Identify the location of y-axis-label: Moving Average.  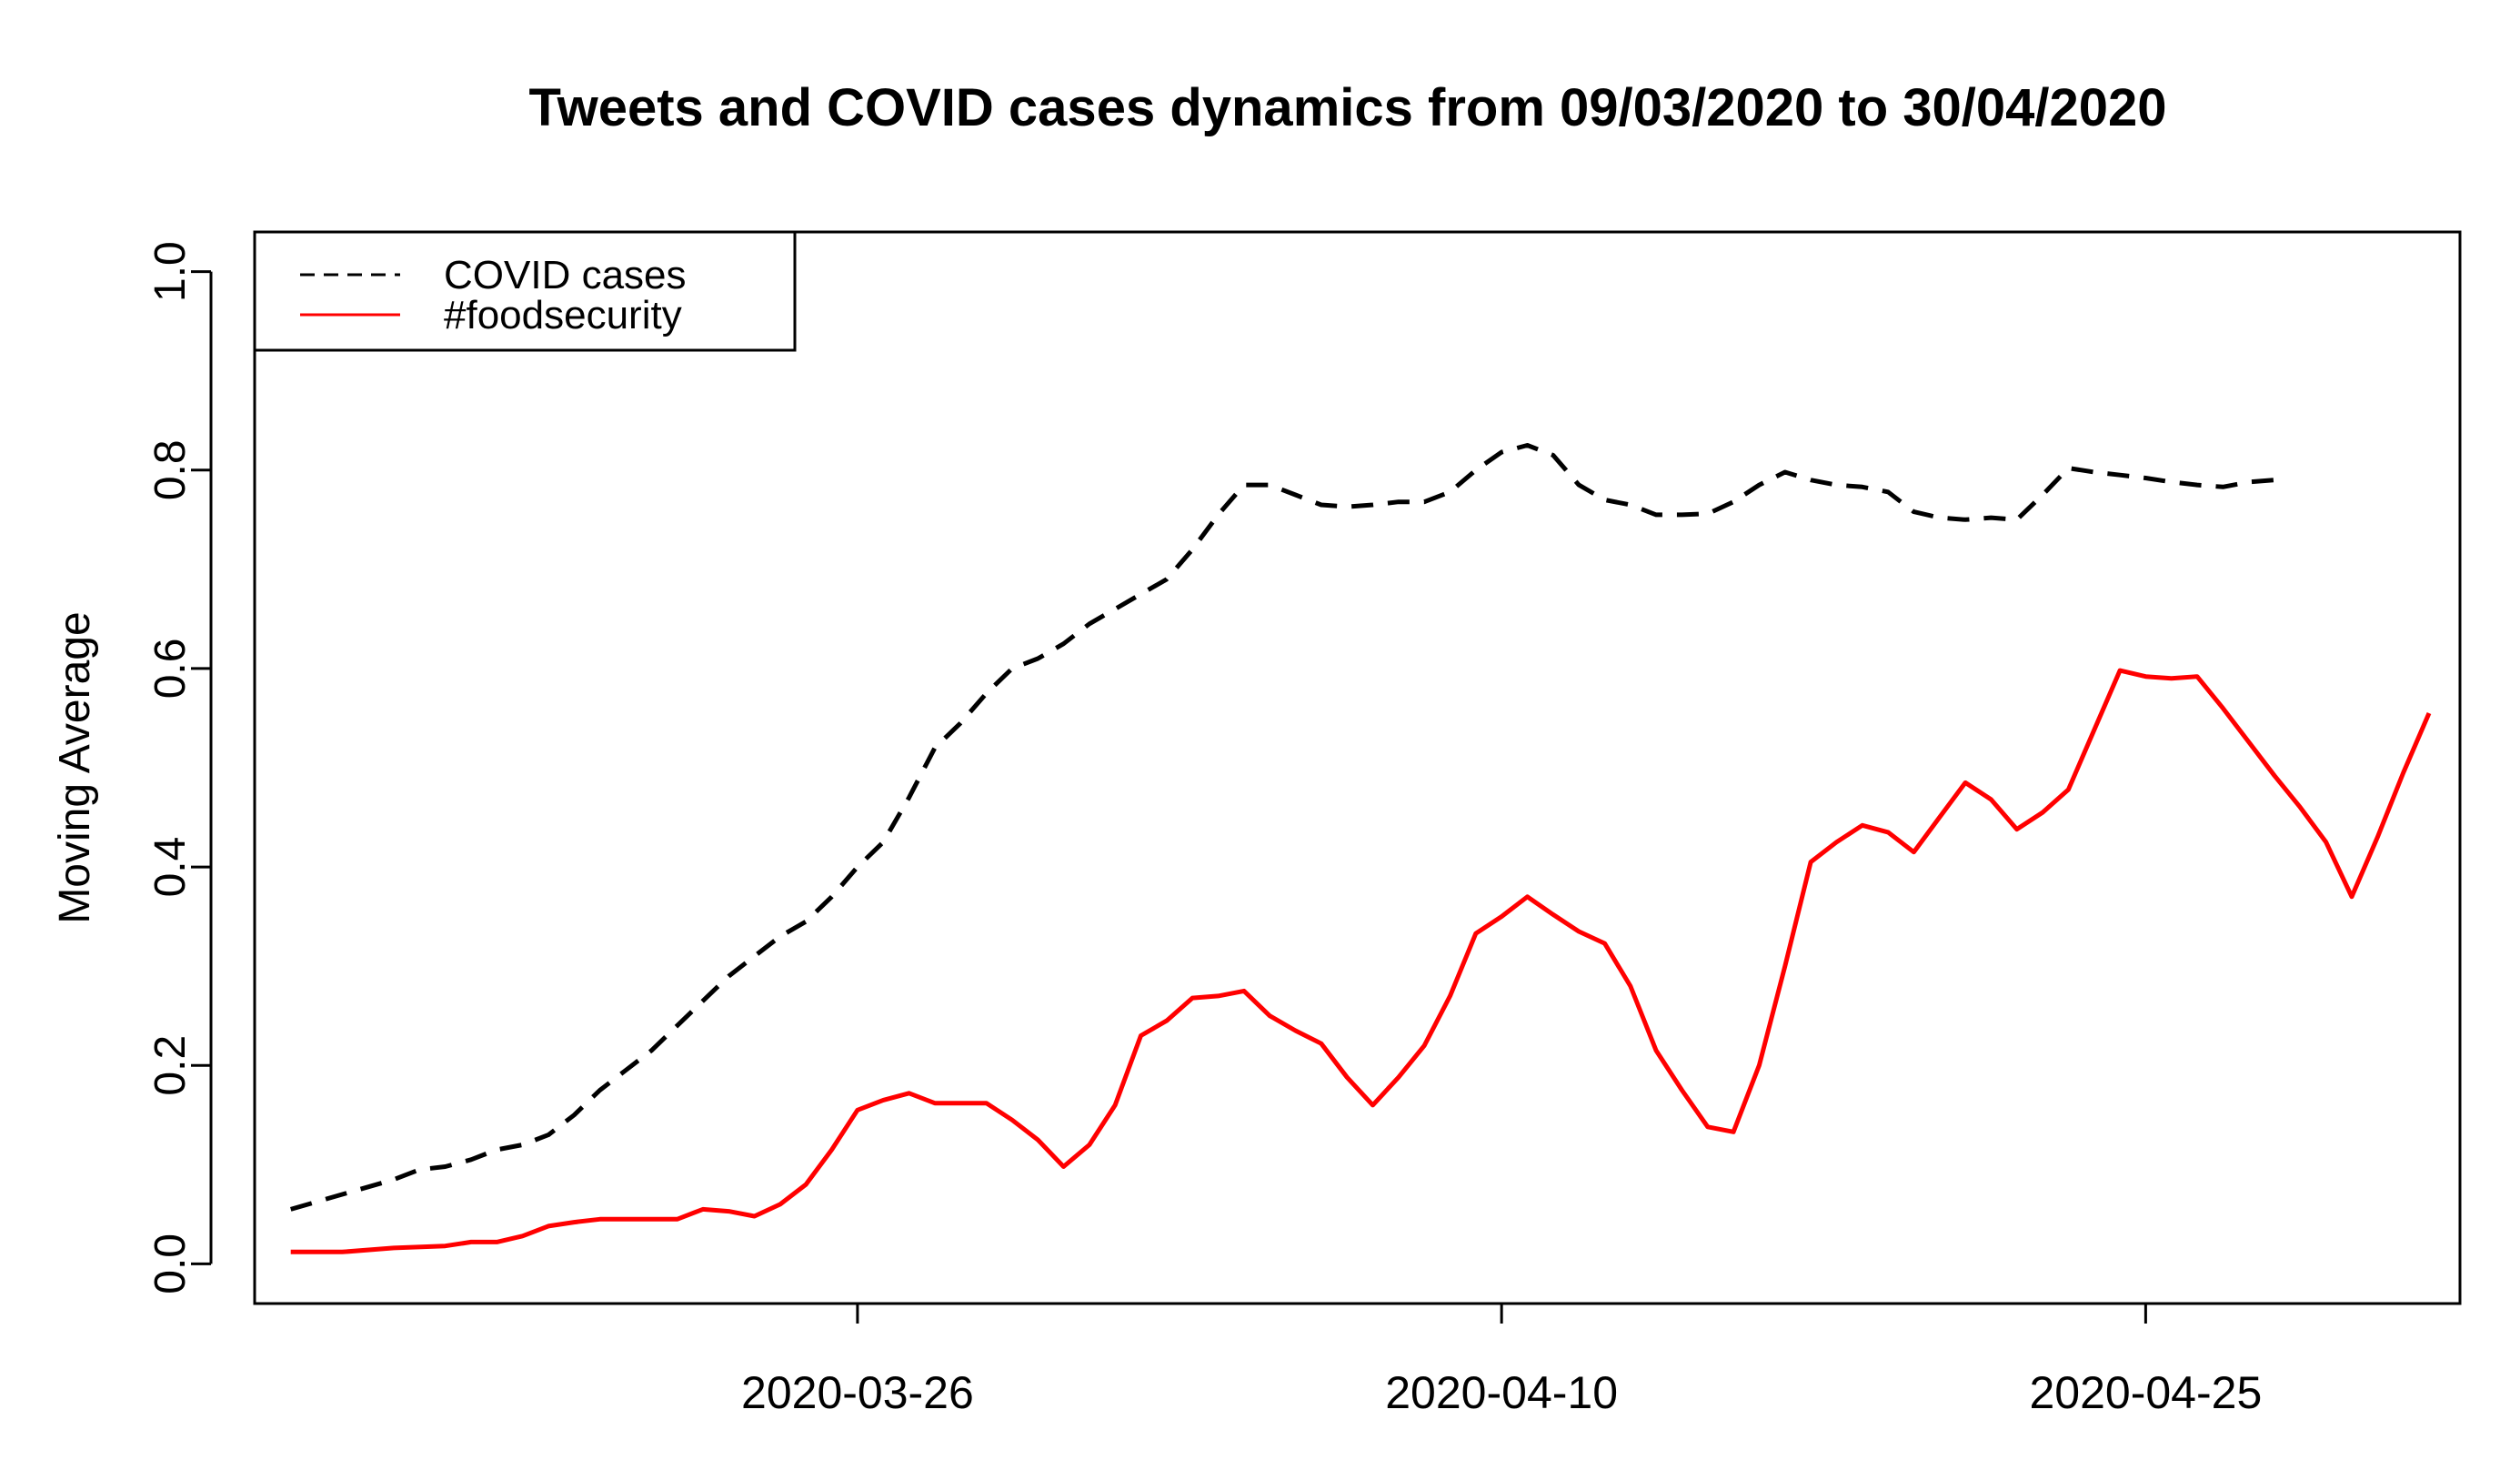
(75, 767).